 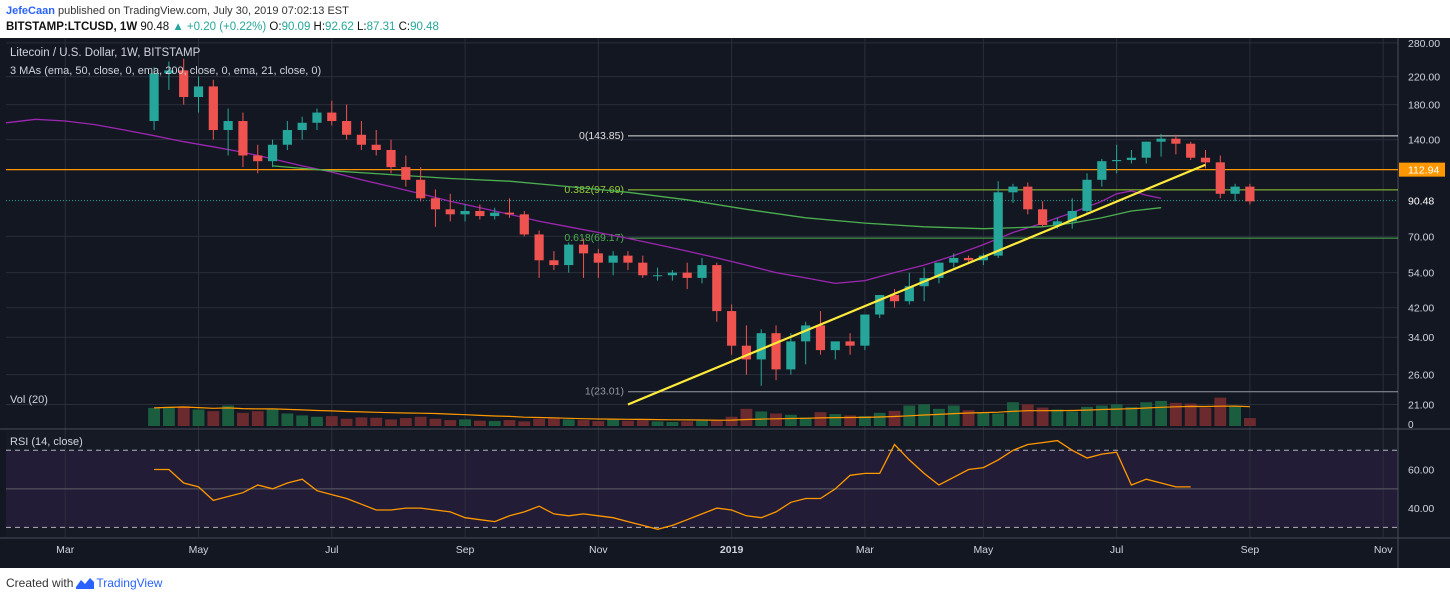 I want to click on ohlc-l-label: L:, so click(x=362, y=27).